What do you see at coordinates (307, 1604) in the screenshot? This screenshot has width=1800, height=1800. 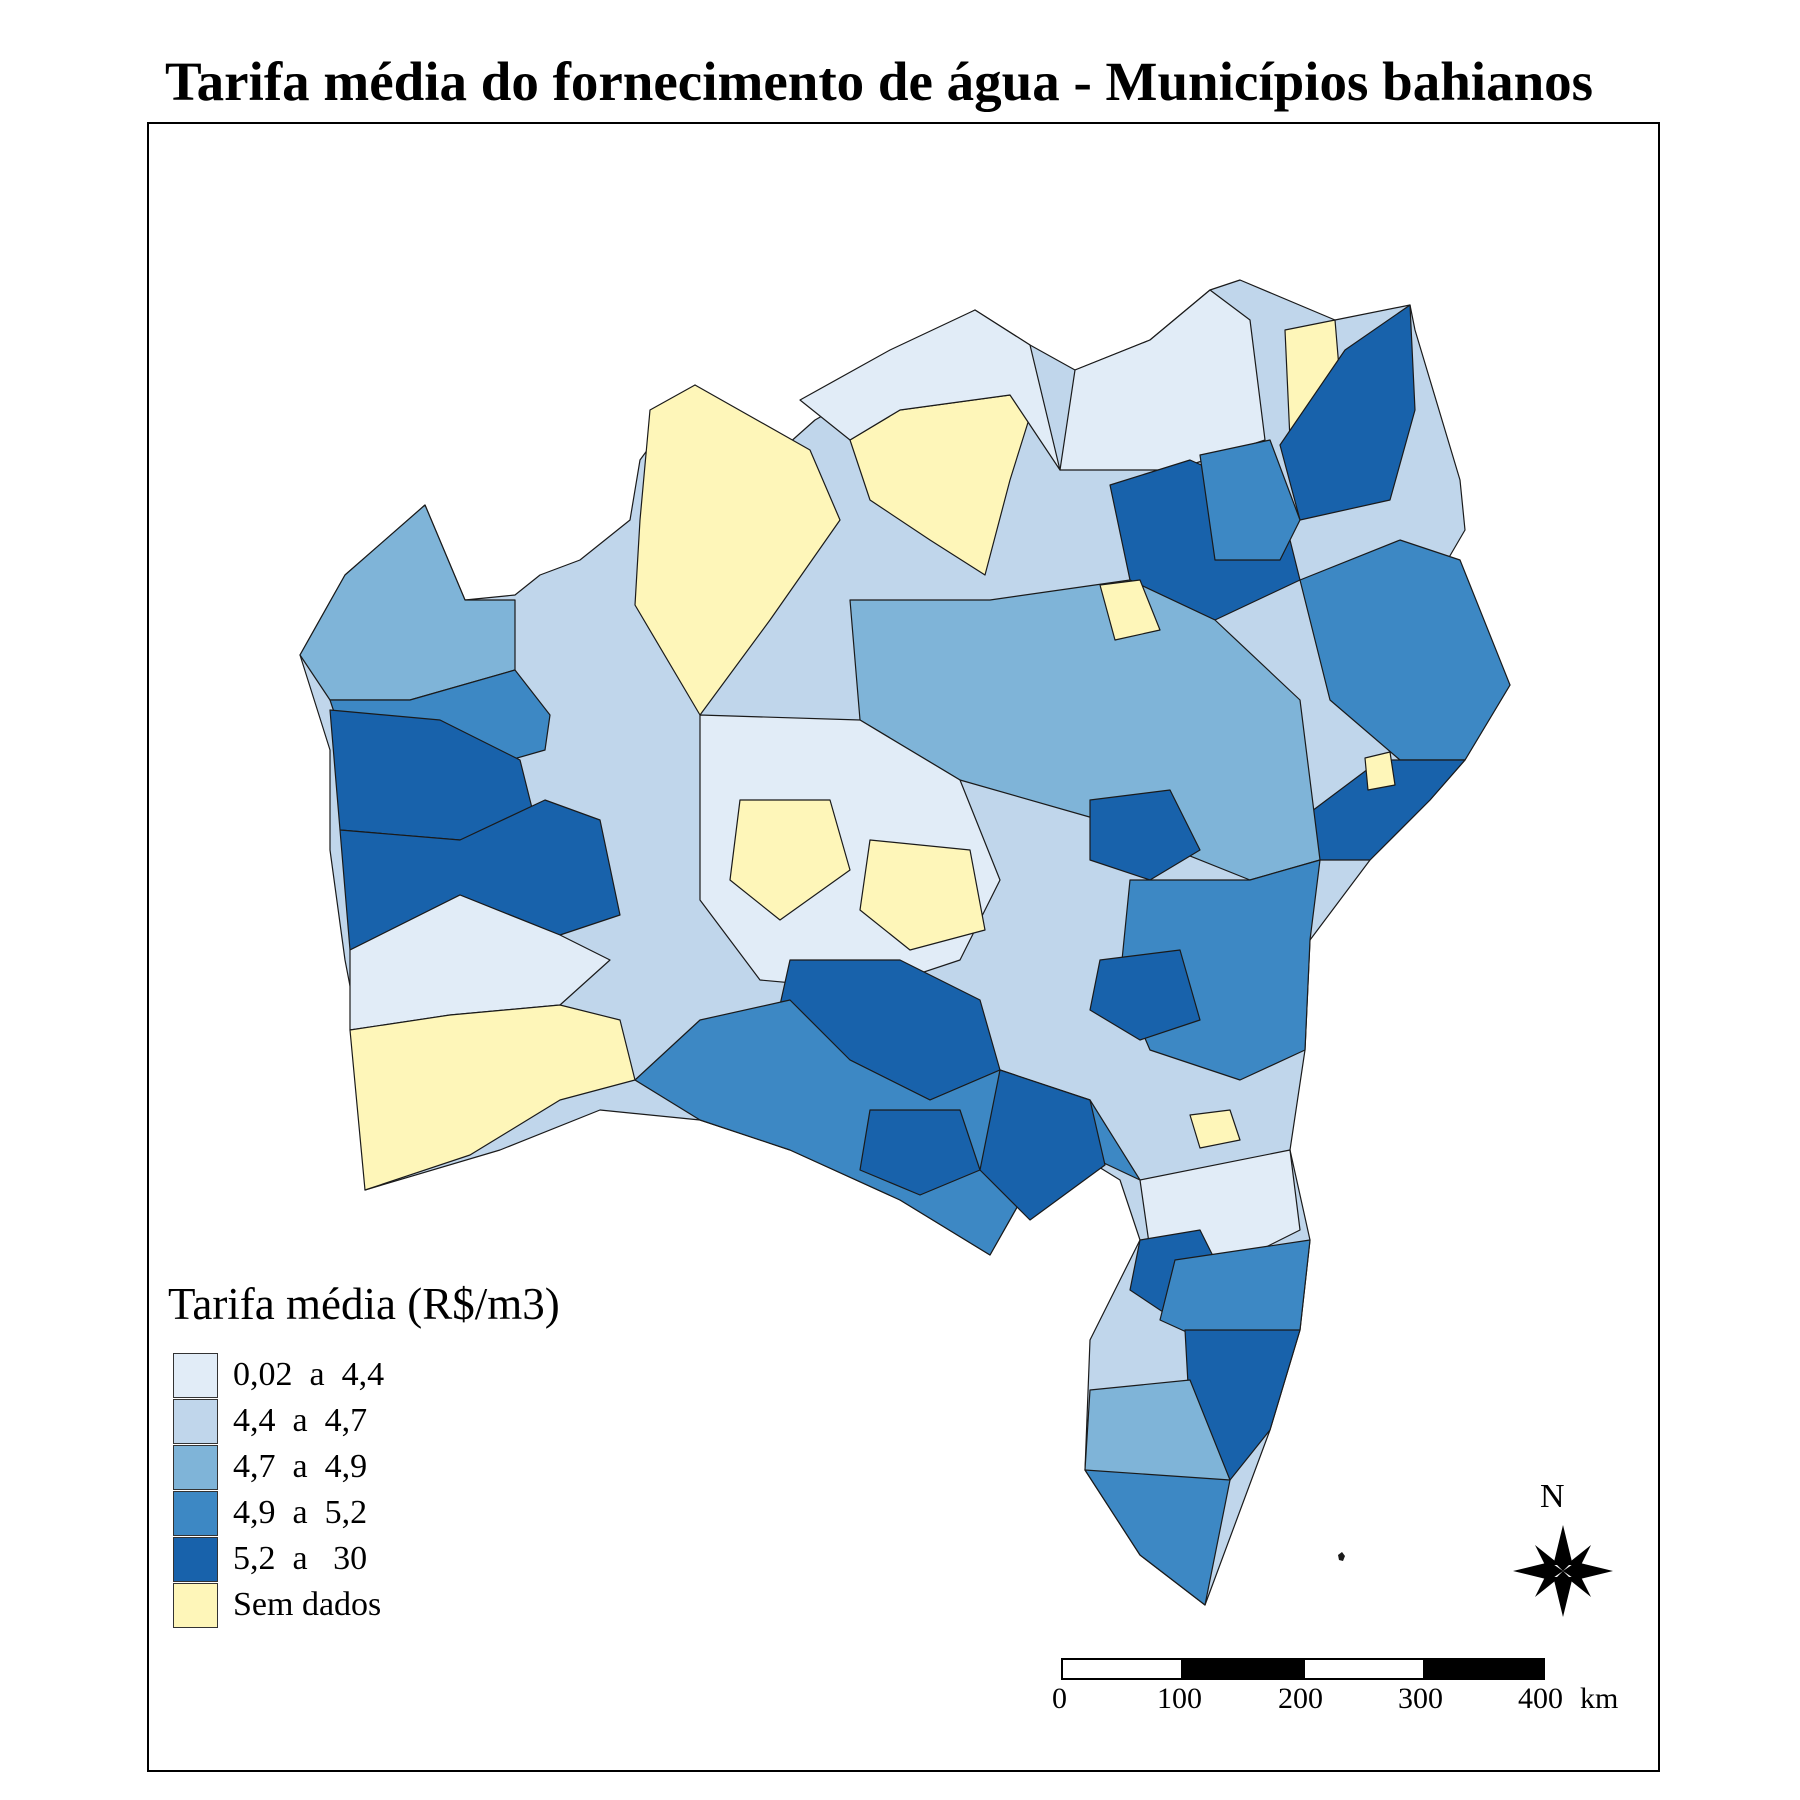 I see `legend-label: Sem dados` at bounding box center [307, 1604].